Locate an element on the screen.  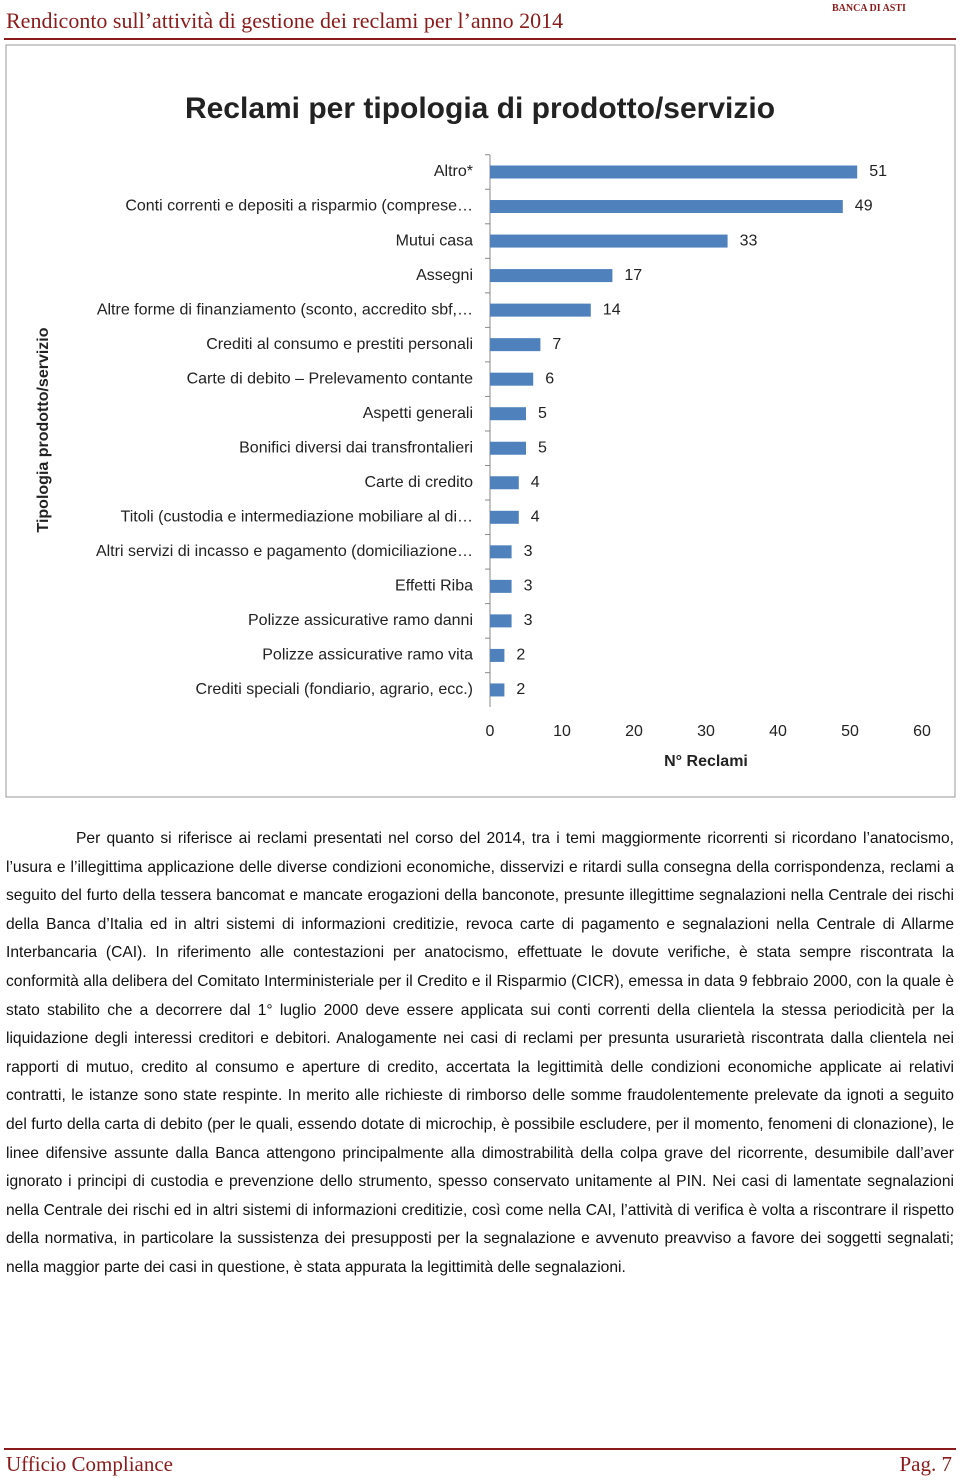
y-tick-label: Bonifici diversi dai transfrontalieri is located at coordinates (356, 447).